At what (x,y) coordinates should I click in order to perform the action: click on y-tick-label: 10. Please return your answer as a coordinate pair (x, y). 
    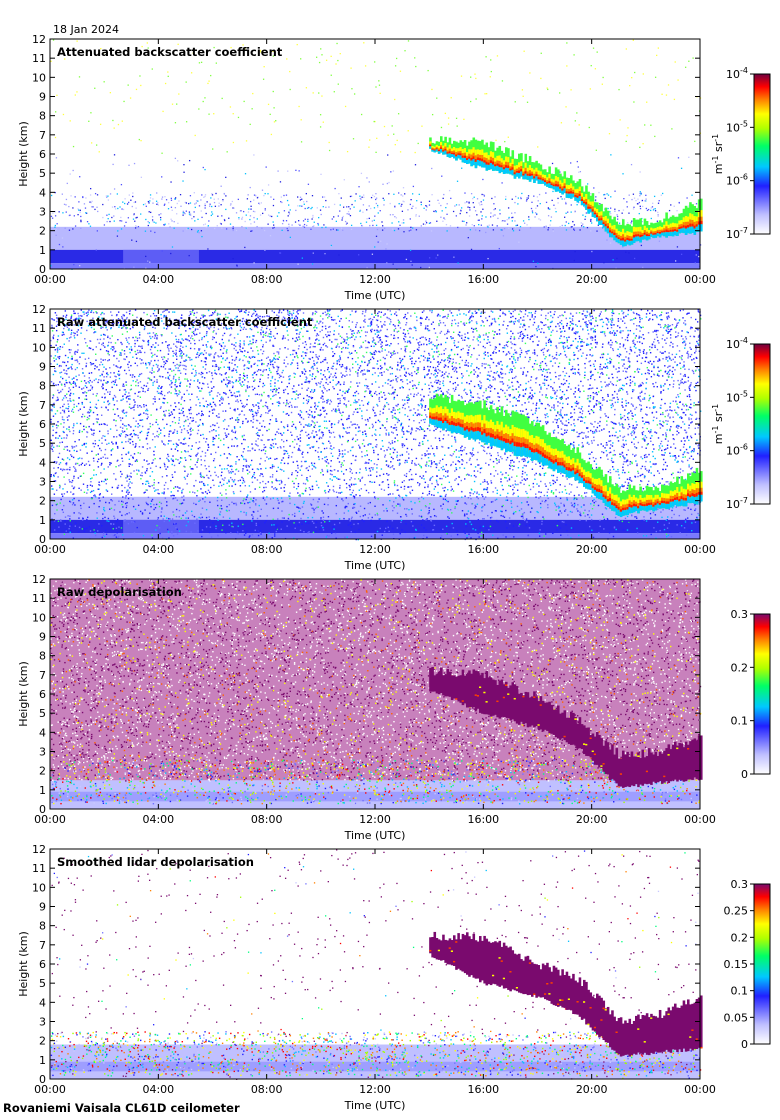
    Looking at the image, I should click on (39, 617).